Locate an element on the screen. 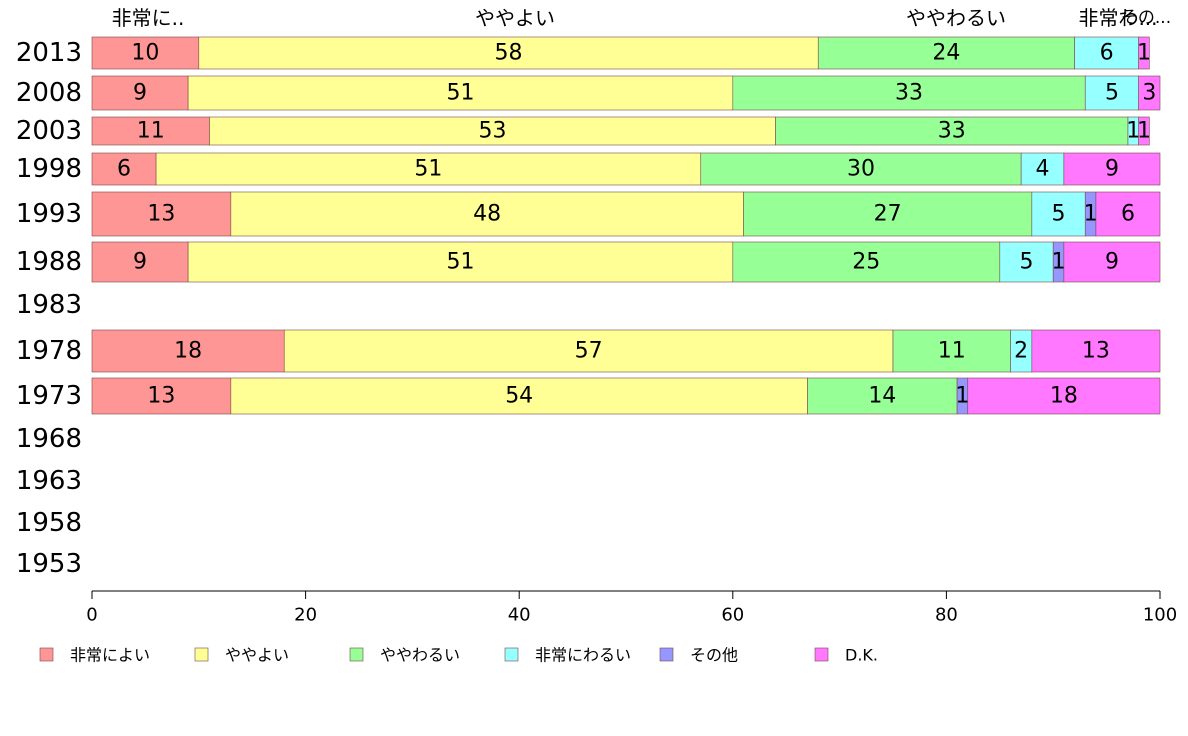 The image size is (1188, 736). data-label-1973-series-2: 14 is located at coordinates (882, 396).